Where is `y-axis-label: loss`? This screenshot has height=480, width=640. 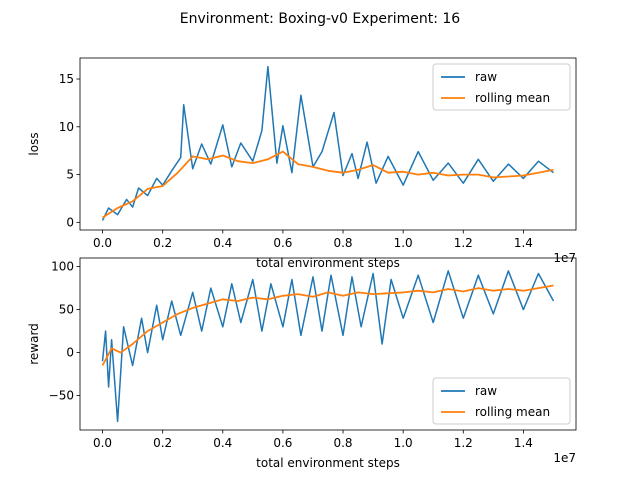 y-axis-label: loss is located at coordinates (34, 143).